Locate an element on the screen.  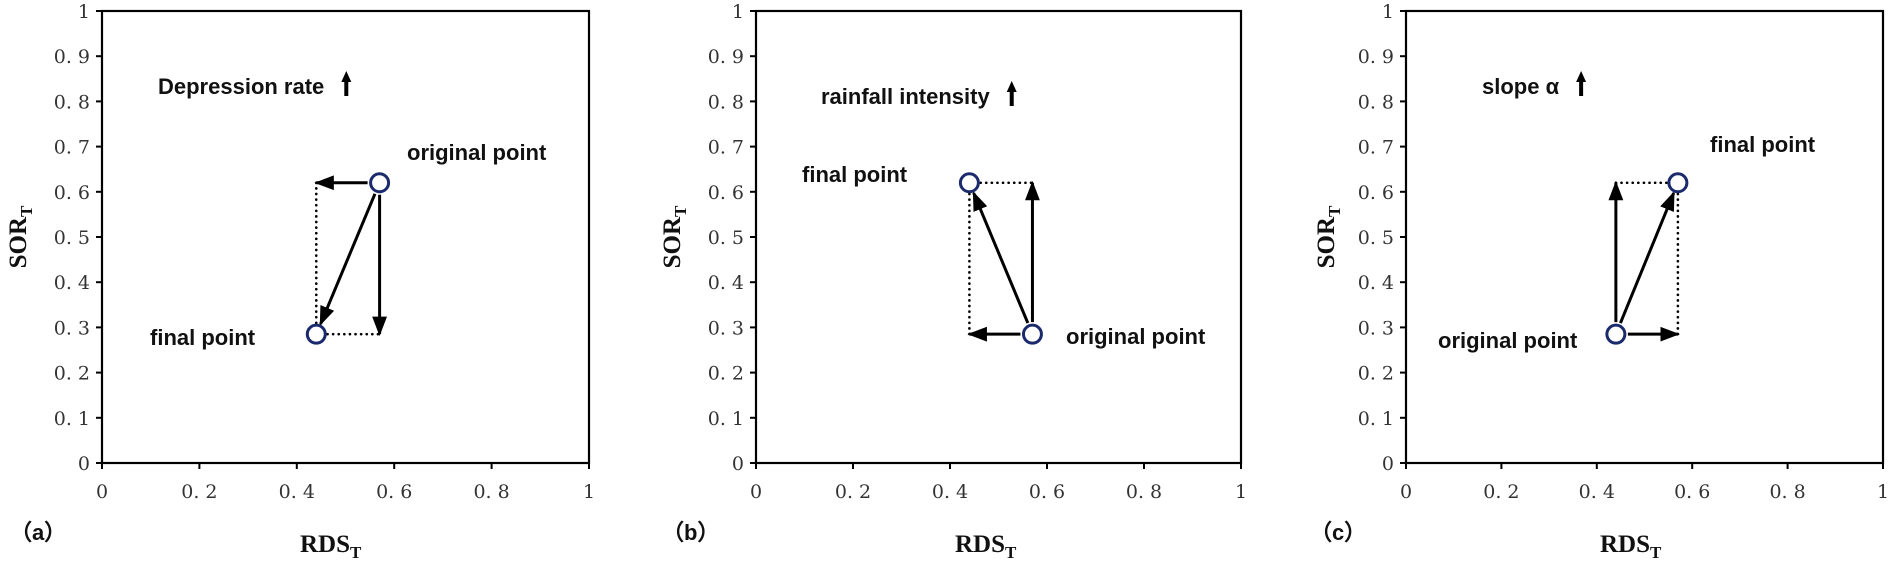
factor-annotation: Depression rate is located at coordinates (241, 86).